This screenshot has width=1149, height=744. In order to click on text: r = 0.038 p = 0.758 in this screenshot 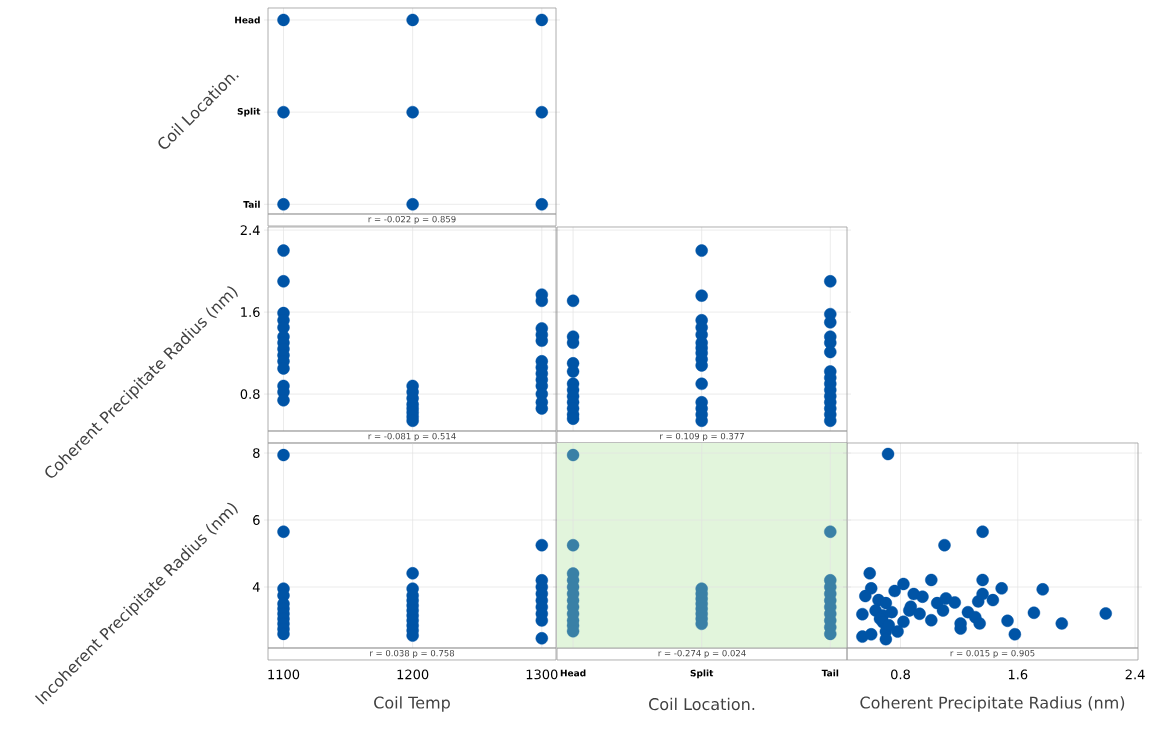, I will do `click(412, 654)`.